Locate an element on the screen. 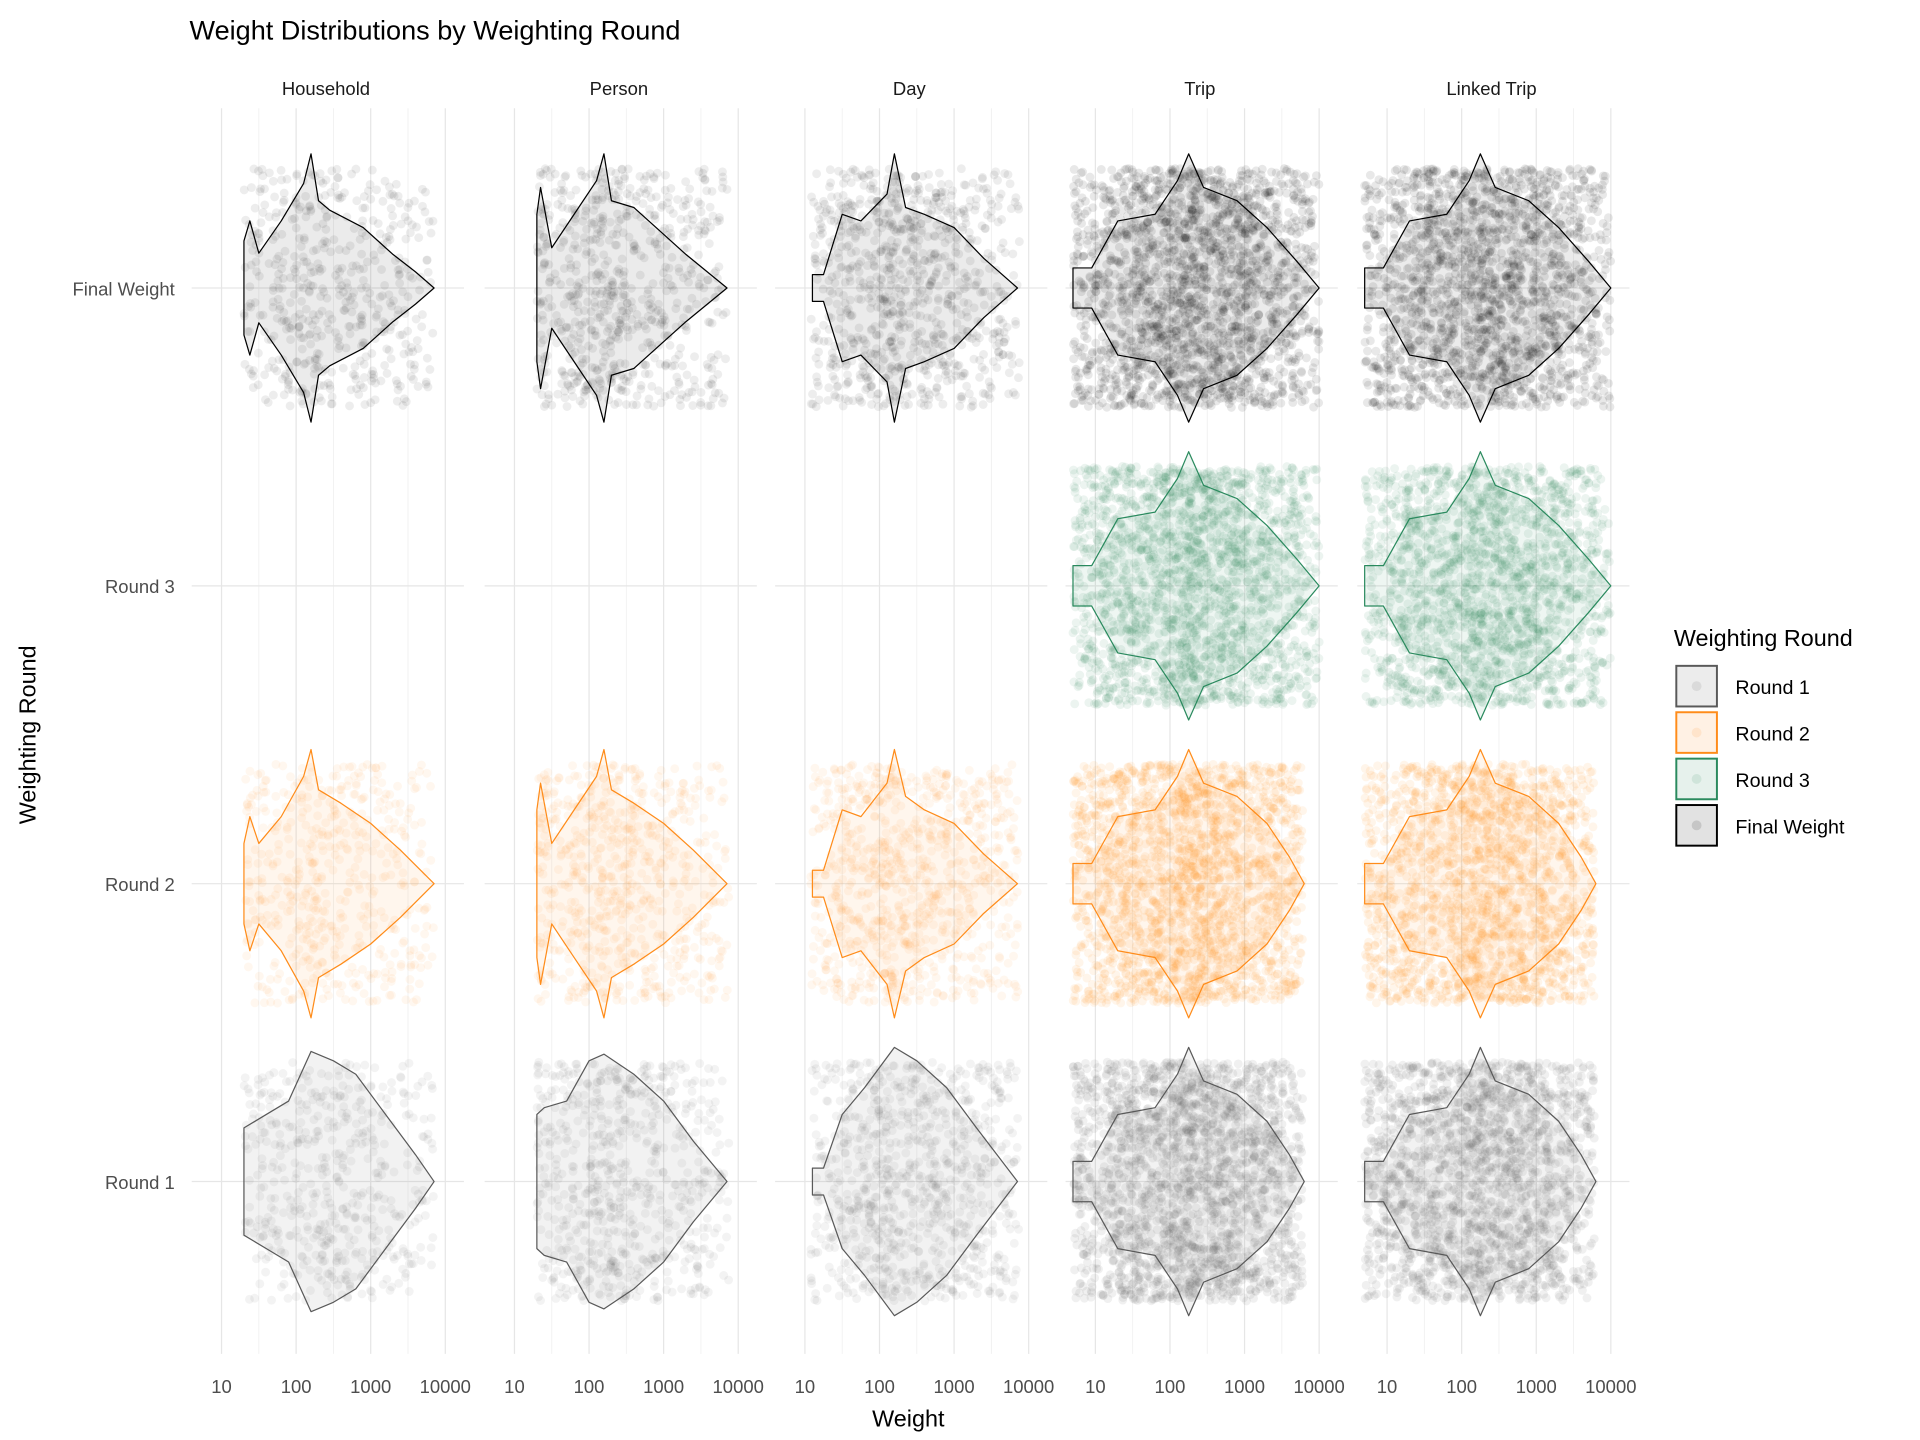  facet-label: Household is located at coordinates (326, 88).